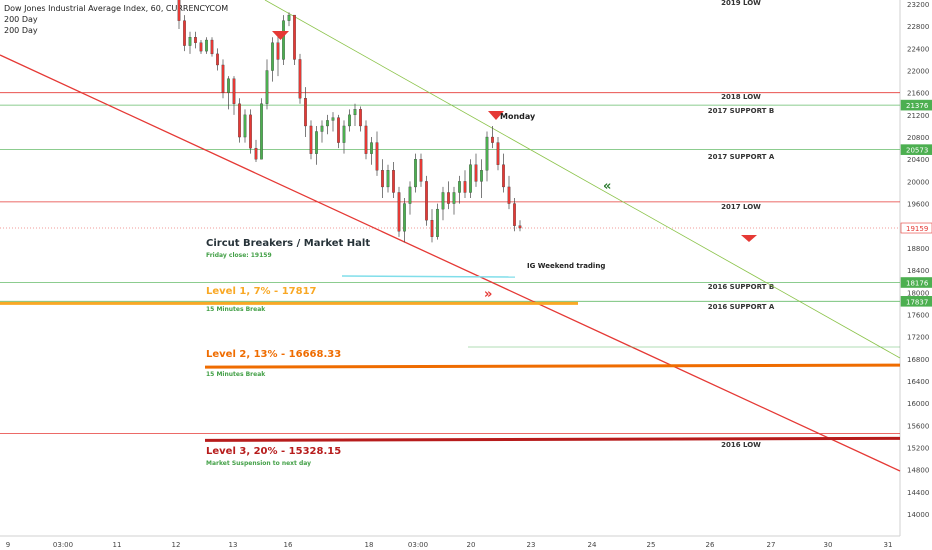  What do you see at coordinates (917, 302) in the screenshot?
I see `price-tag-label: 17837` at bounding box center [917, 302].